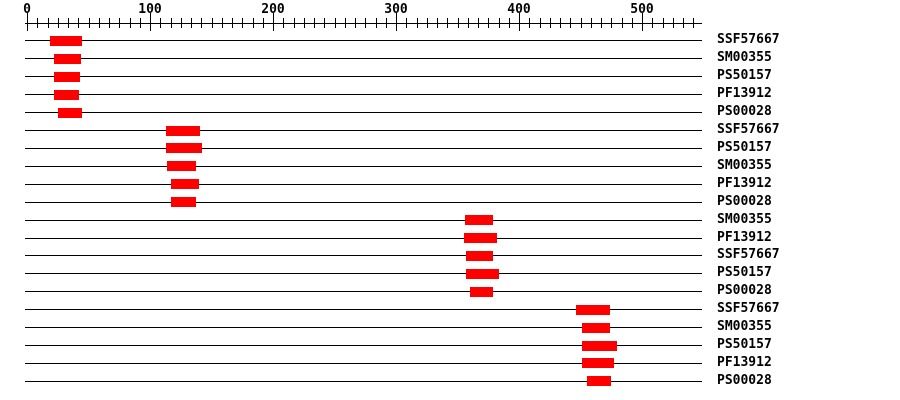 Image resolution: width=900 pixels, height=400 pixels. Describe the element at coordinates (642, 9) in the screenshot. I see `x-axis-tick-label: 500` at that location.